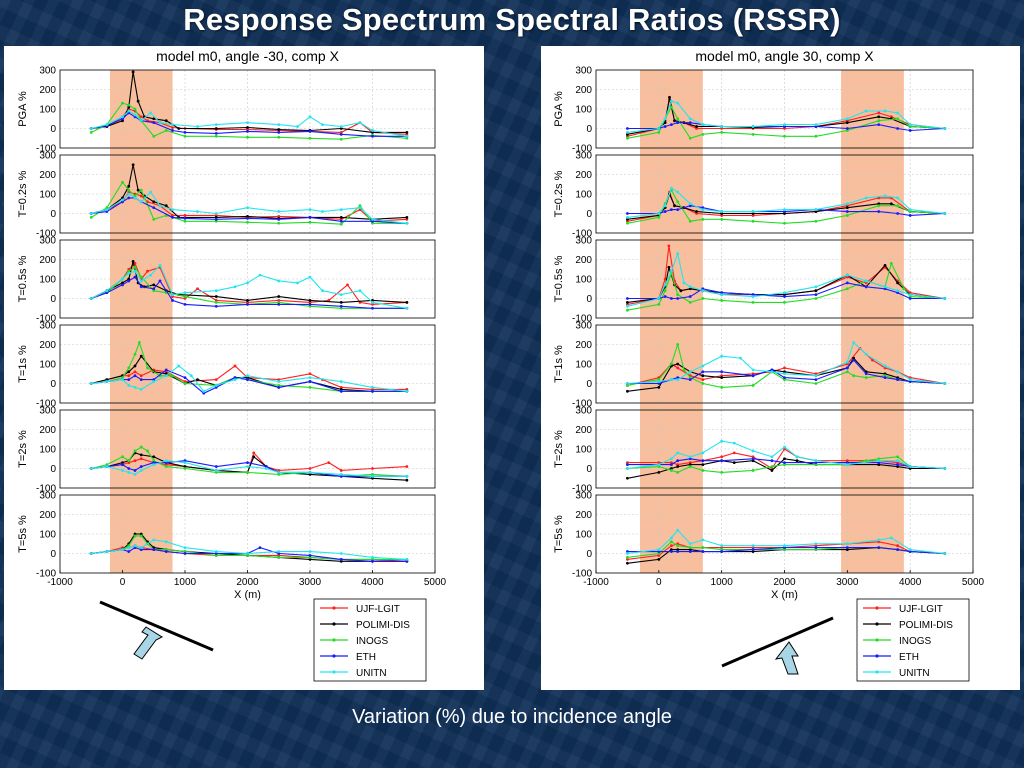  Describe the element at coordinates (23, 534) in the screenshot. I see `y-axis-label: T=5s %` at that location.